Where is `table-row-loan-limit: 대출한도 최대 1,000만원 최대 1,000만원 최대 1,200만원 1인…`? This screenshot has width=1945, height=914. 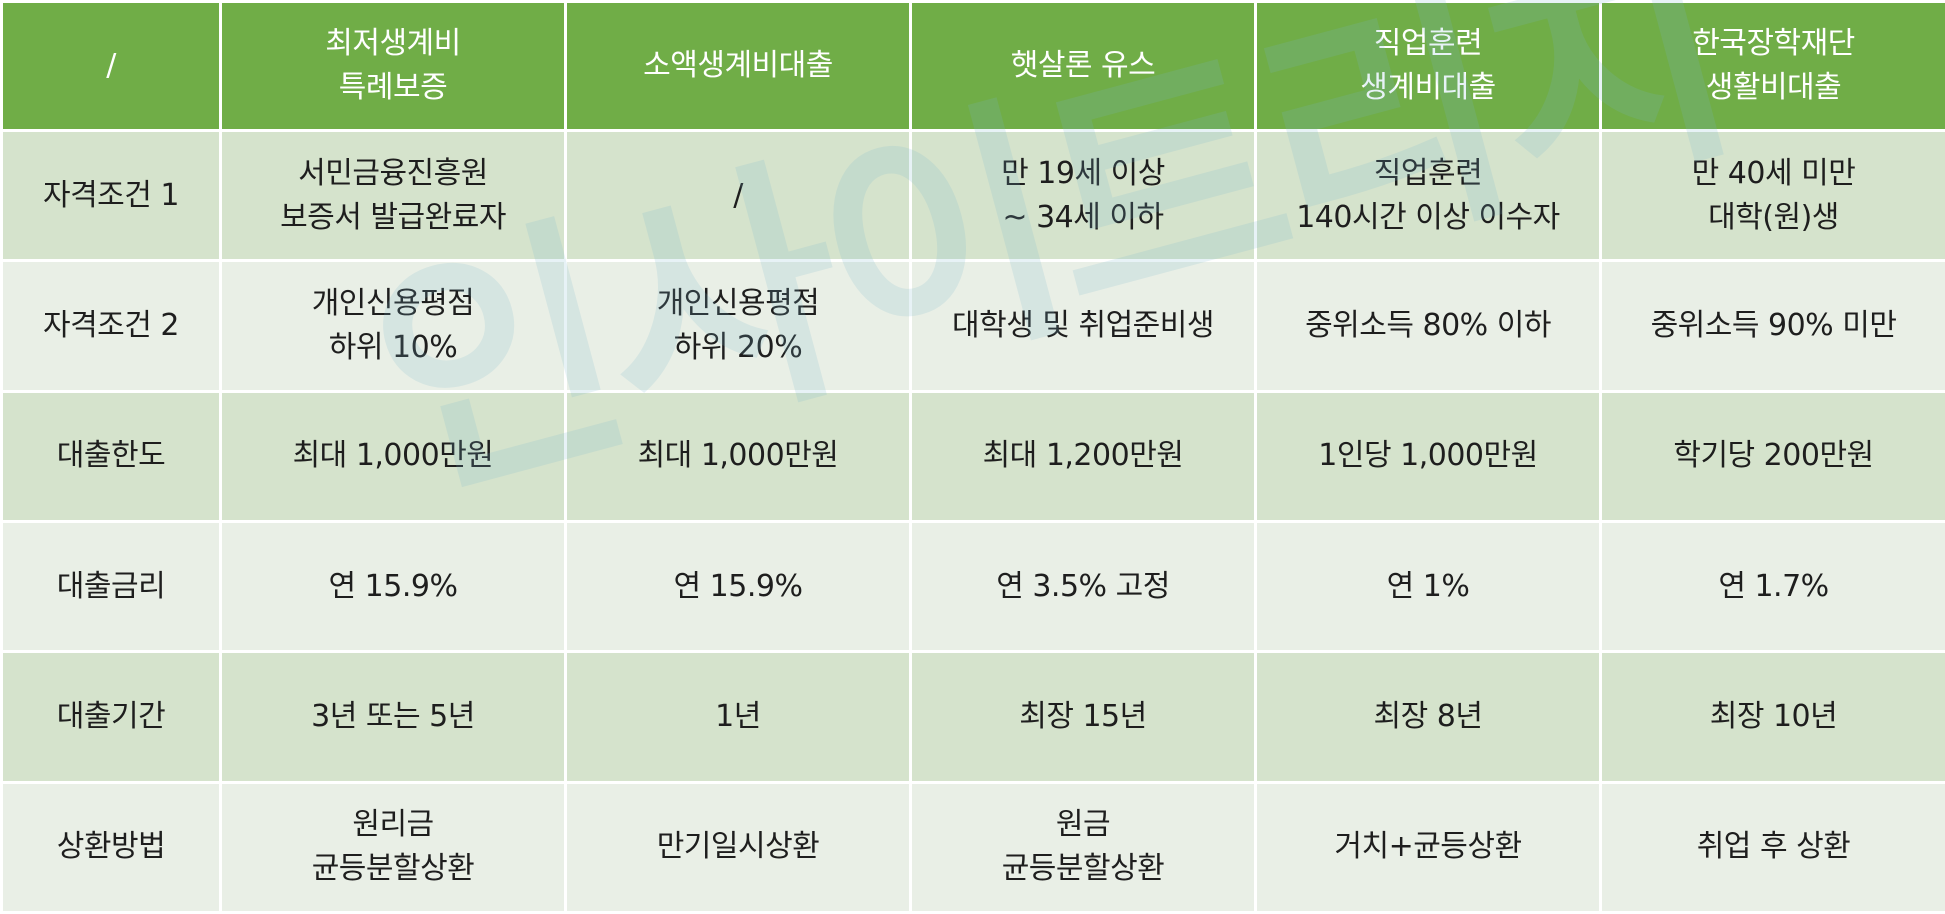 table-row-loan-limit: 대출한도 최대 1,000만원 최대 1,000만원 최대 1,200만원 1인… is located at coordinates (972, 456).